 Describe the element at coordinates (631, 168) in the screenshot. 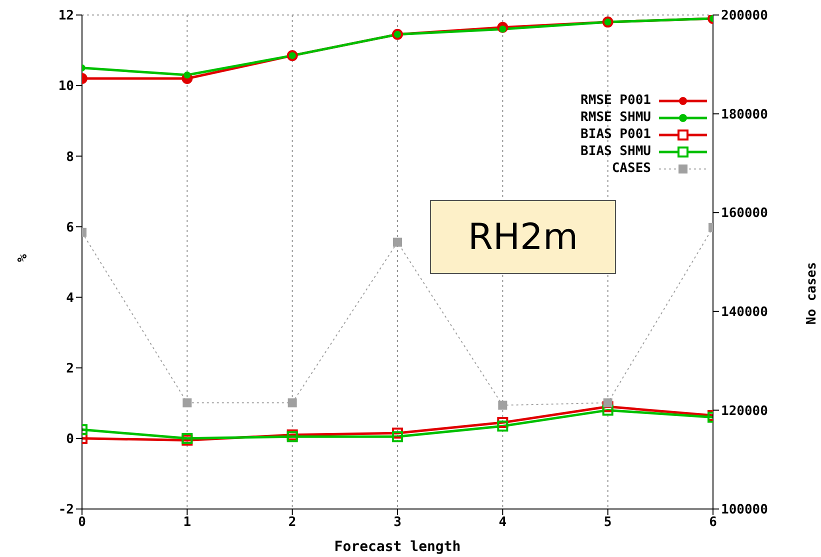

I see `legend-label: CASES` at that location.